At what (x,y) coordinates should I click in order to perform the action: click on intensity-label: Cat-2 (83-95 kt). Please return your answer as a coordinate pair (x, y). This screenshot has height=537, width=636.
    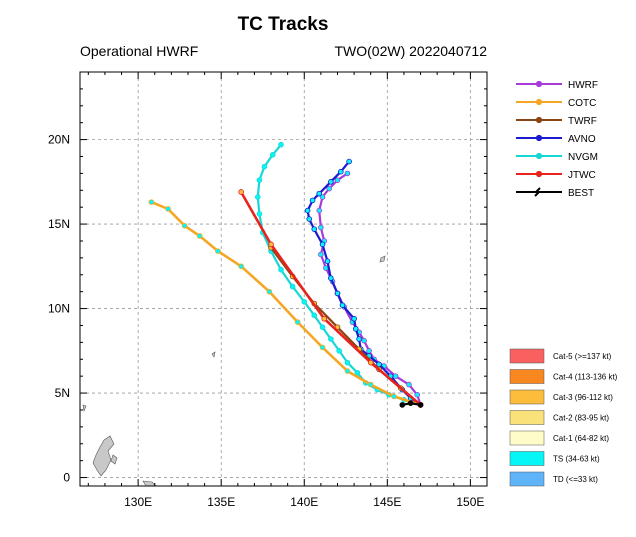
    Looking at the image, I should click on (581, 418).